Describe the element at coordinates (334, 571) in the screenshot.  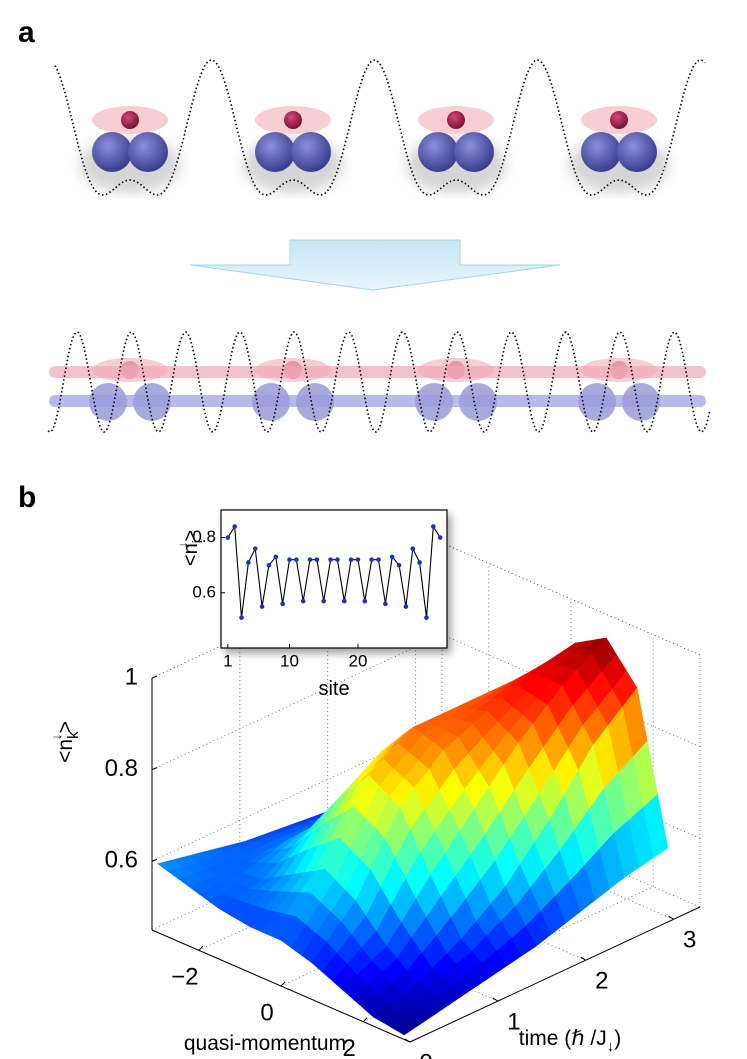
I see `data-line` at that location.